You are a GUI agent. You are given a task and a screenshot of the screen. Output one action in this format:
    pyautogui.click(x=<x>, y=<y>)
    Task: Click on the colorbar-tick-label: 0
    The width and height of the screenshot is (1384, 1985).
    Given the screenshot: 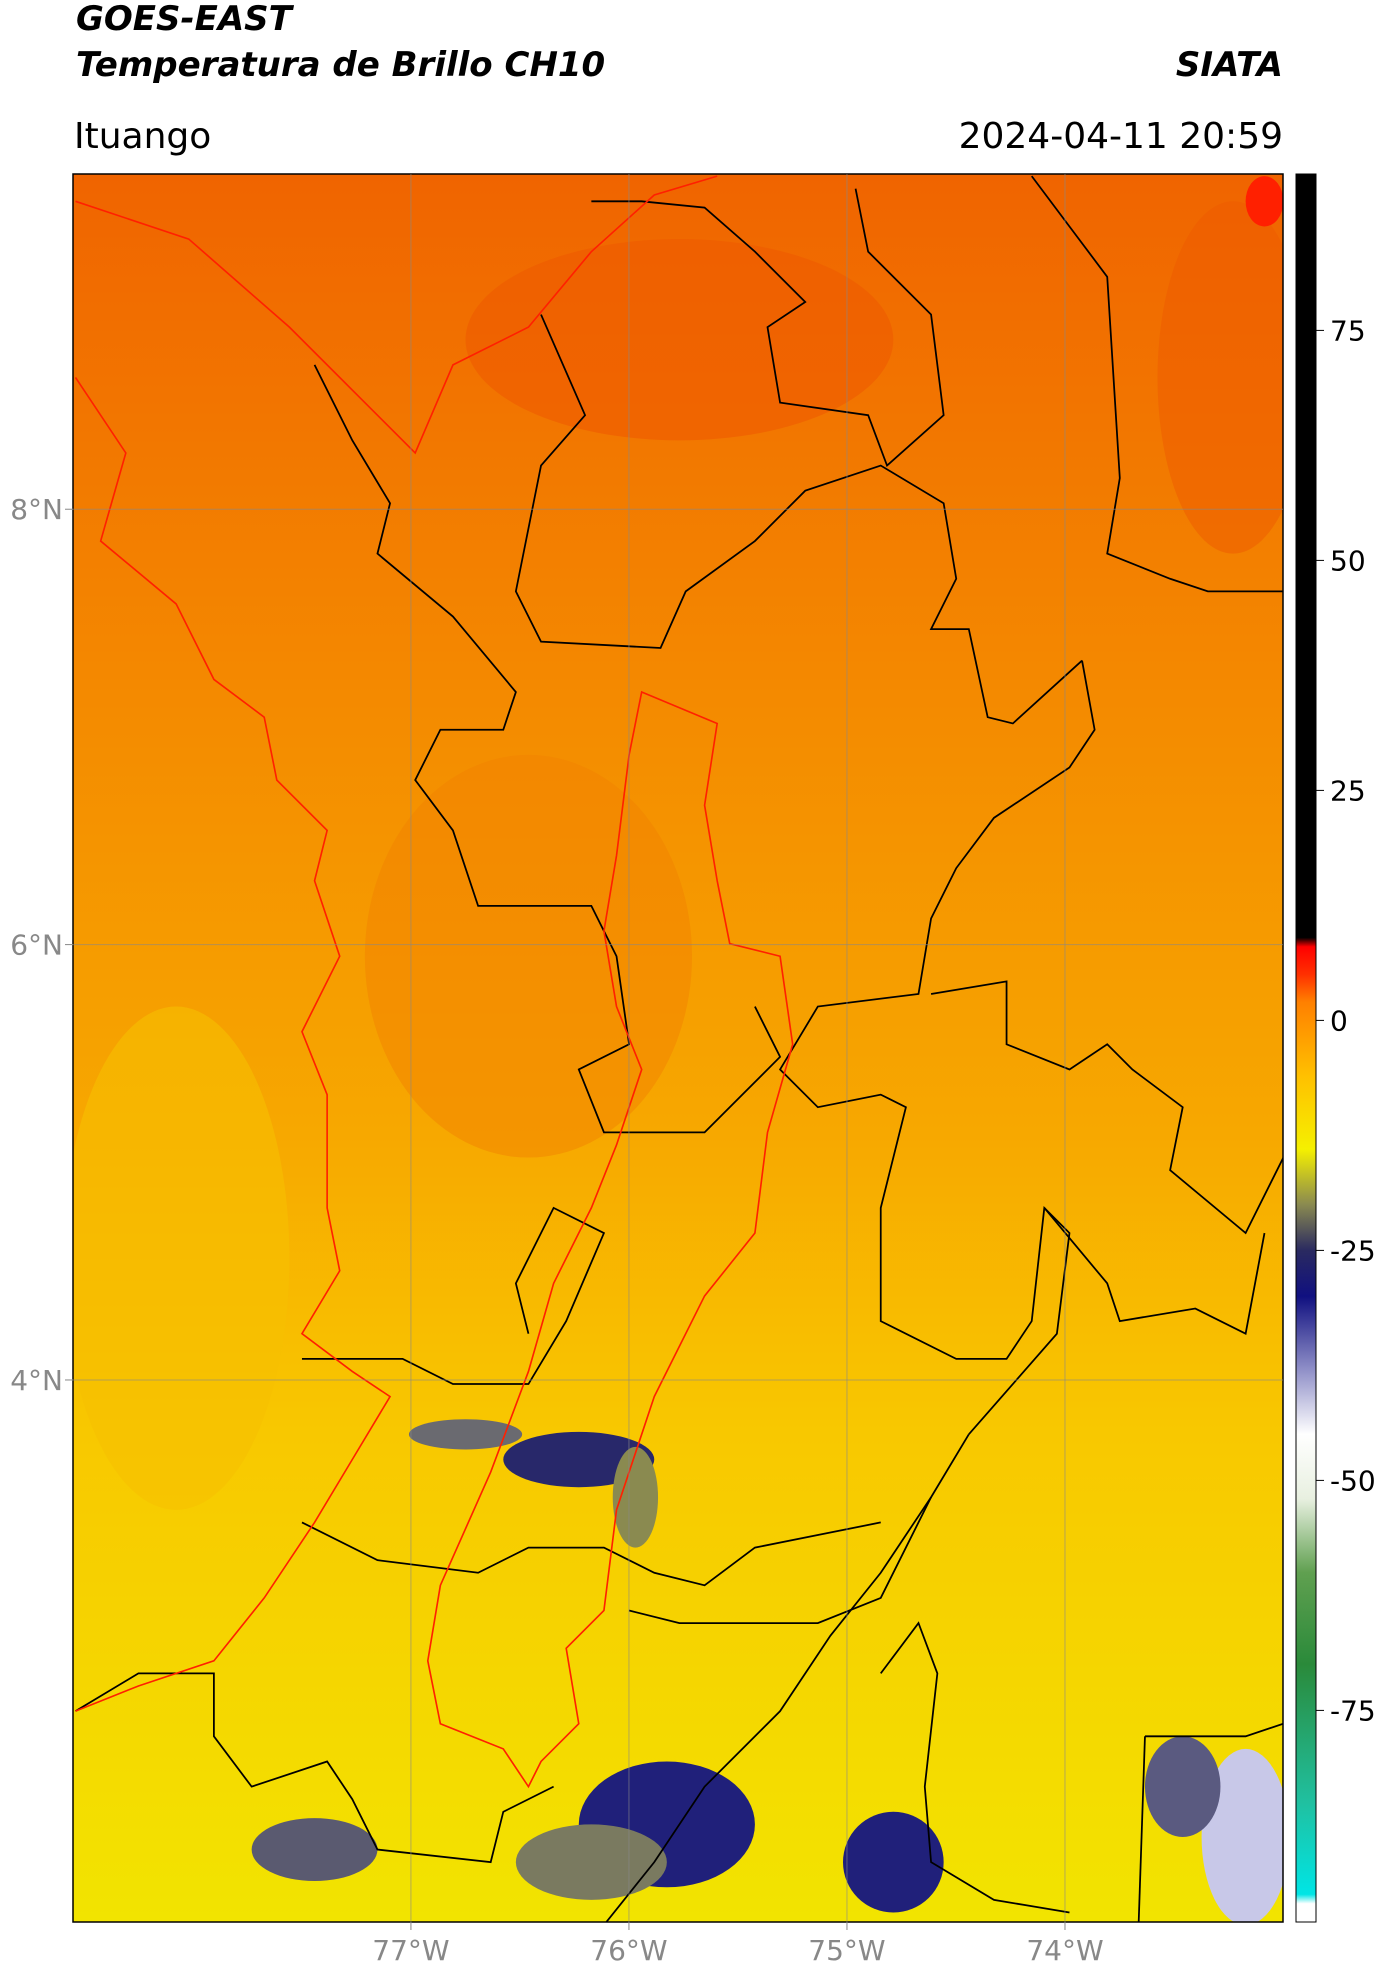 What is the action you would take?
    pyautogui.click(x=1339, y=1020)
    